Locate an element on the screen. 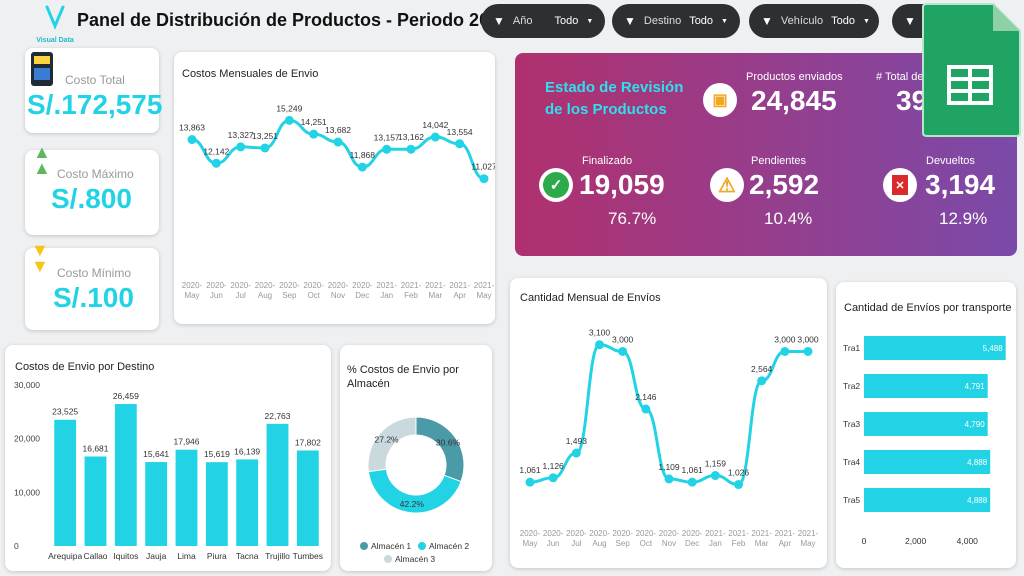 The width and height of the screenshot is (1024, 576). pending-pct: 10.4% is located at coordinates (788, 218).